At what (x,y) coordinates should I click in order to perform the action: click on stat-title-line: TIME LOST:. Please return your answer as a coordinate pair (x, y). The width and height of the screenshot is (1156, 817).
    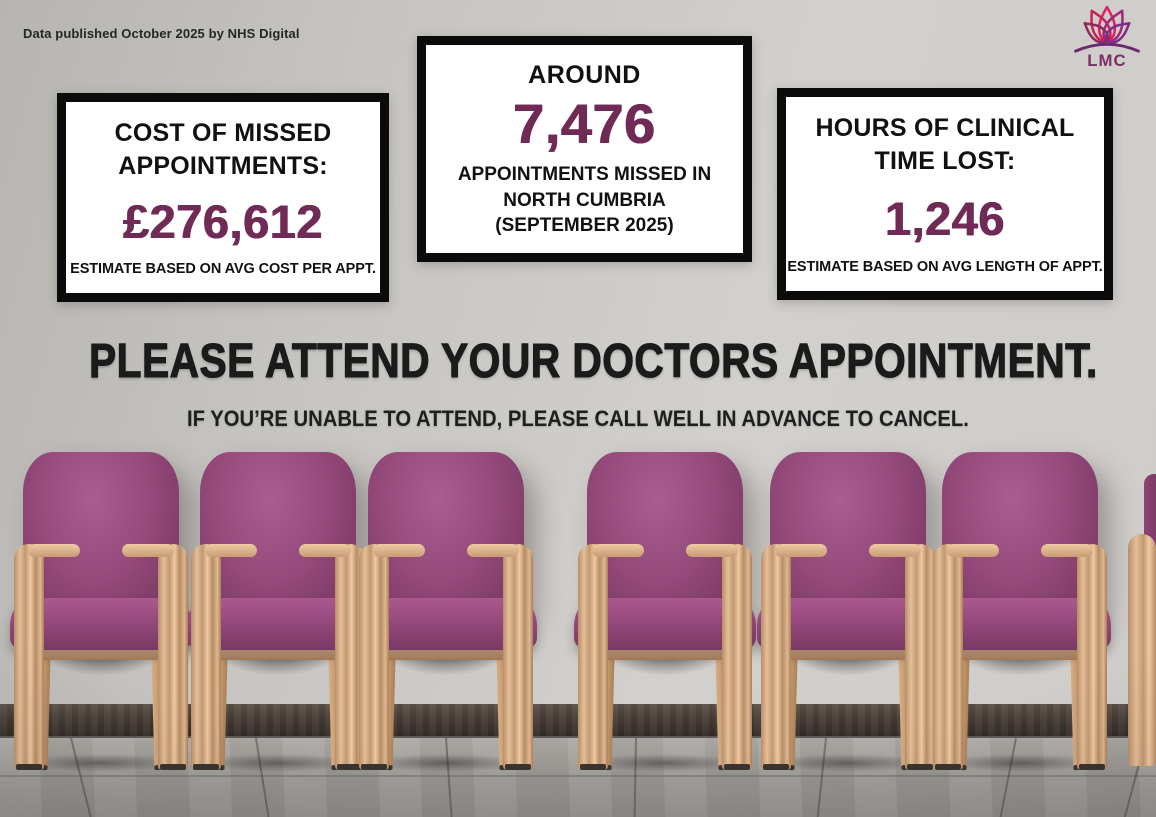
    Looking at the image, I should click on (945, 160).